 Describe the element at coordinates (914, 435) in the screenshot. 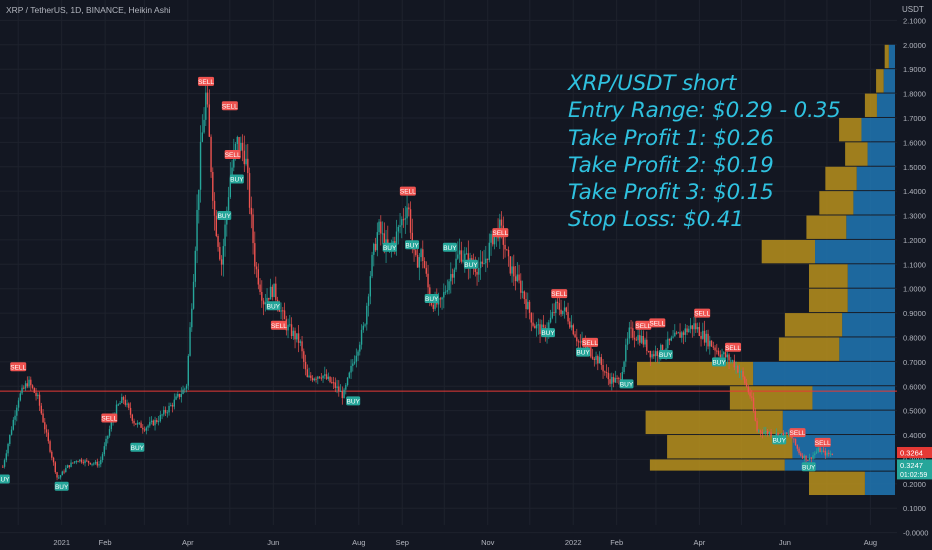

I see `price-tick-label: 0.4000` at that location.